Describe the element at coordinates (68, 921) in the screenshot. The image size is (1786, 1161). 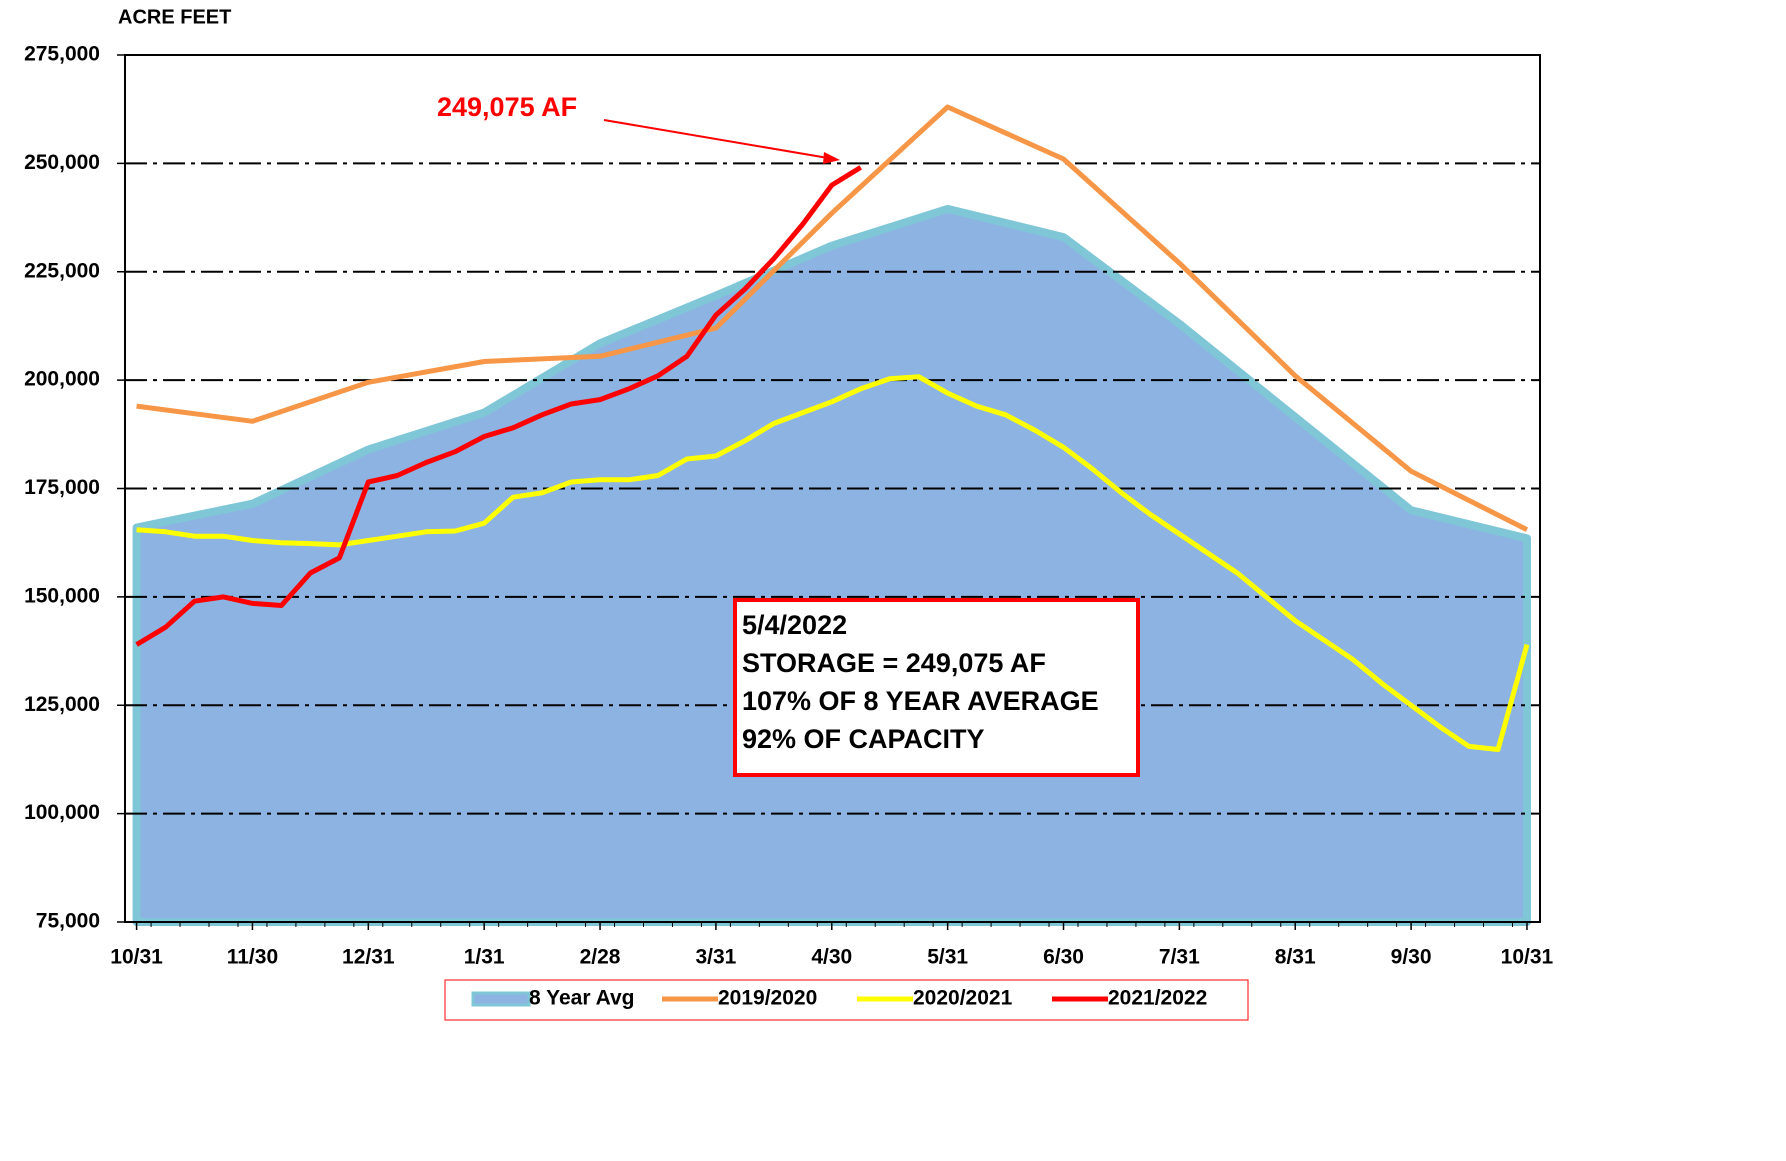
I see `y-tick-label: 75,000` at that location.